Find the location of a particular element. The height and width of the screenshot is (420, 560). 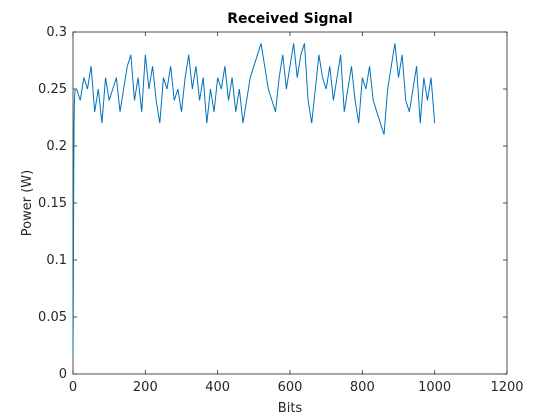

chart-title: Received Signal is located at coordinates (290, 19).